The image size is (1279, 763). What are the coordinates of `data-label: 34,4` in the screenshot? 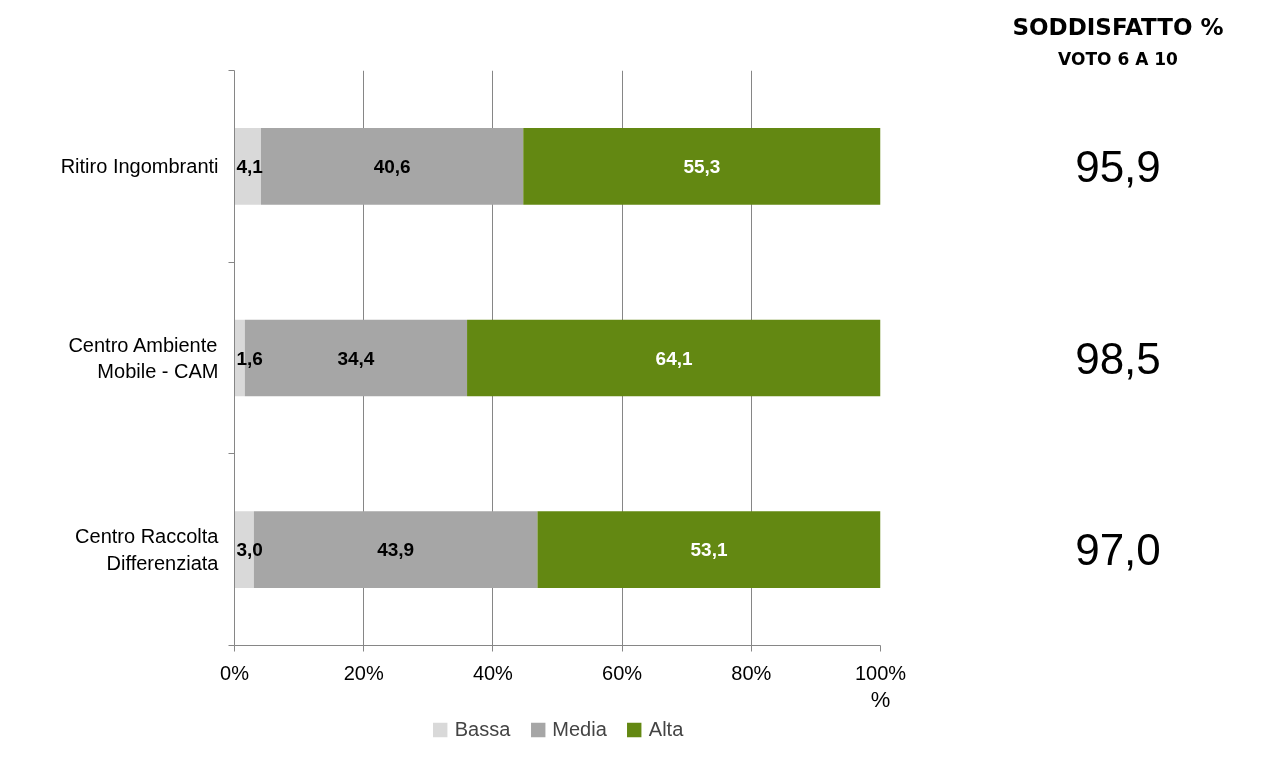 It's located at (356, 358).